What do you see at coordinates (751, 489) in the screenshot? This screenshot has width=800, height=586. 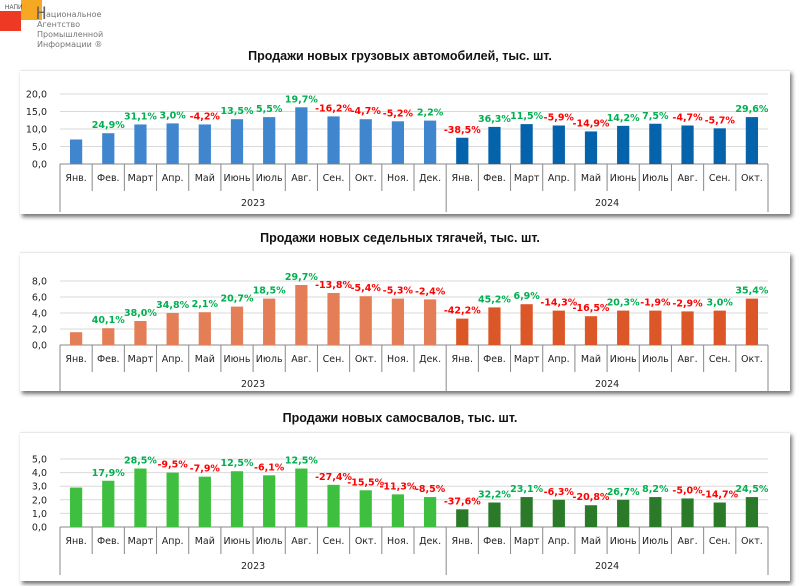 I see `data-label: 24,5%` at bounding box center [751, 489].